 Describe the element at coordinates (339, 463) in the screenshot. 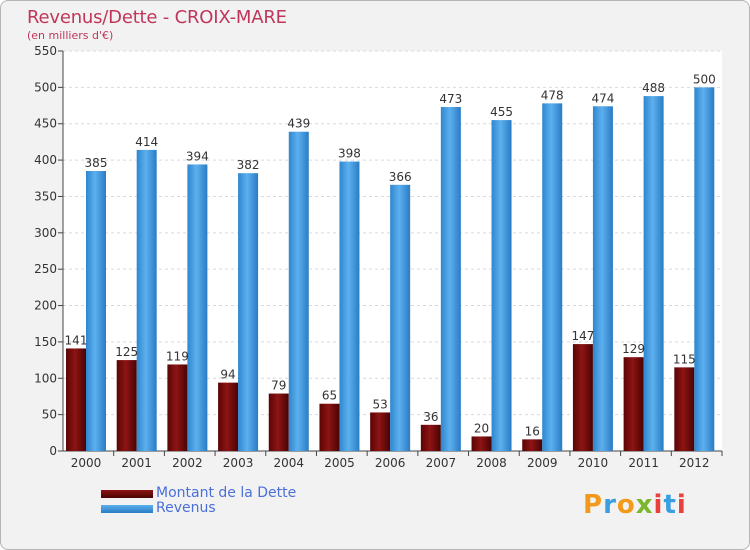

I see `x-tick-label: 2005` at that location.